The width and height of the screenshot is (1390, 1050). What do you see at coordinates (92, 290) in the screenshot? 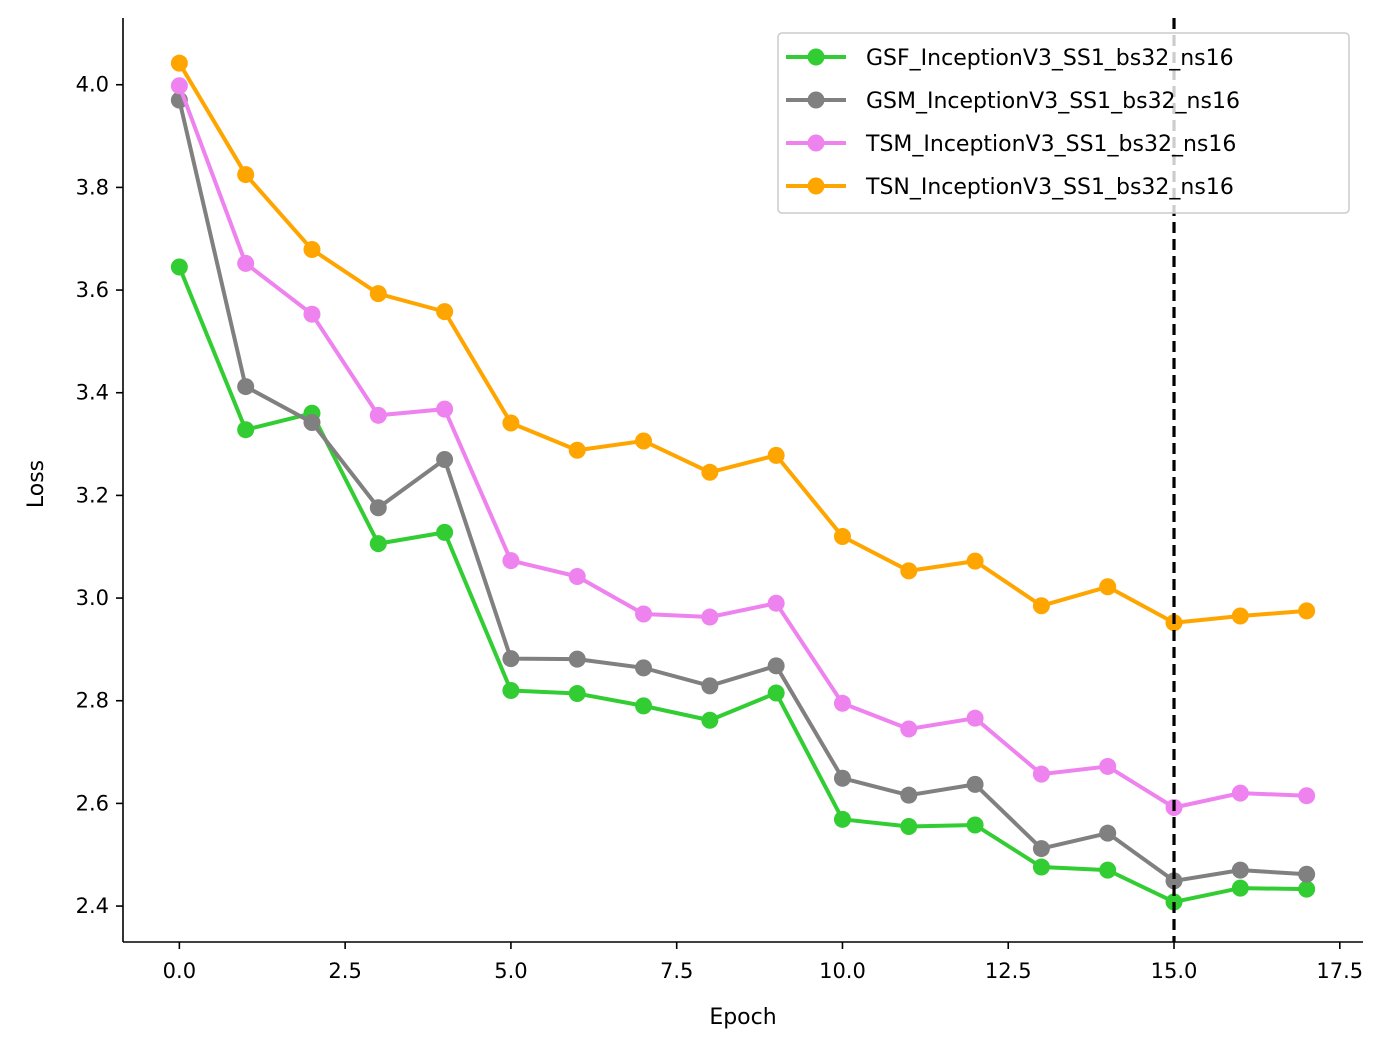
I see `y-tick-label: 3.6` at bounding box center [92, 290].